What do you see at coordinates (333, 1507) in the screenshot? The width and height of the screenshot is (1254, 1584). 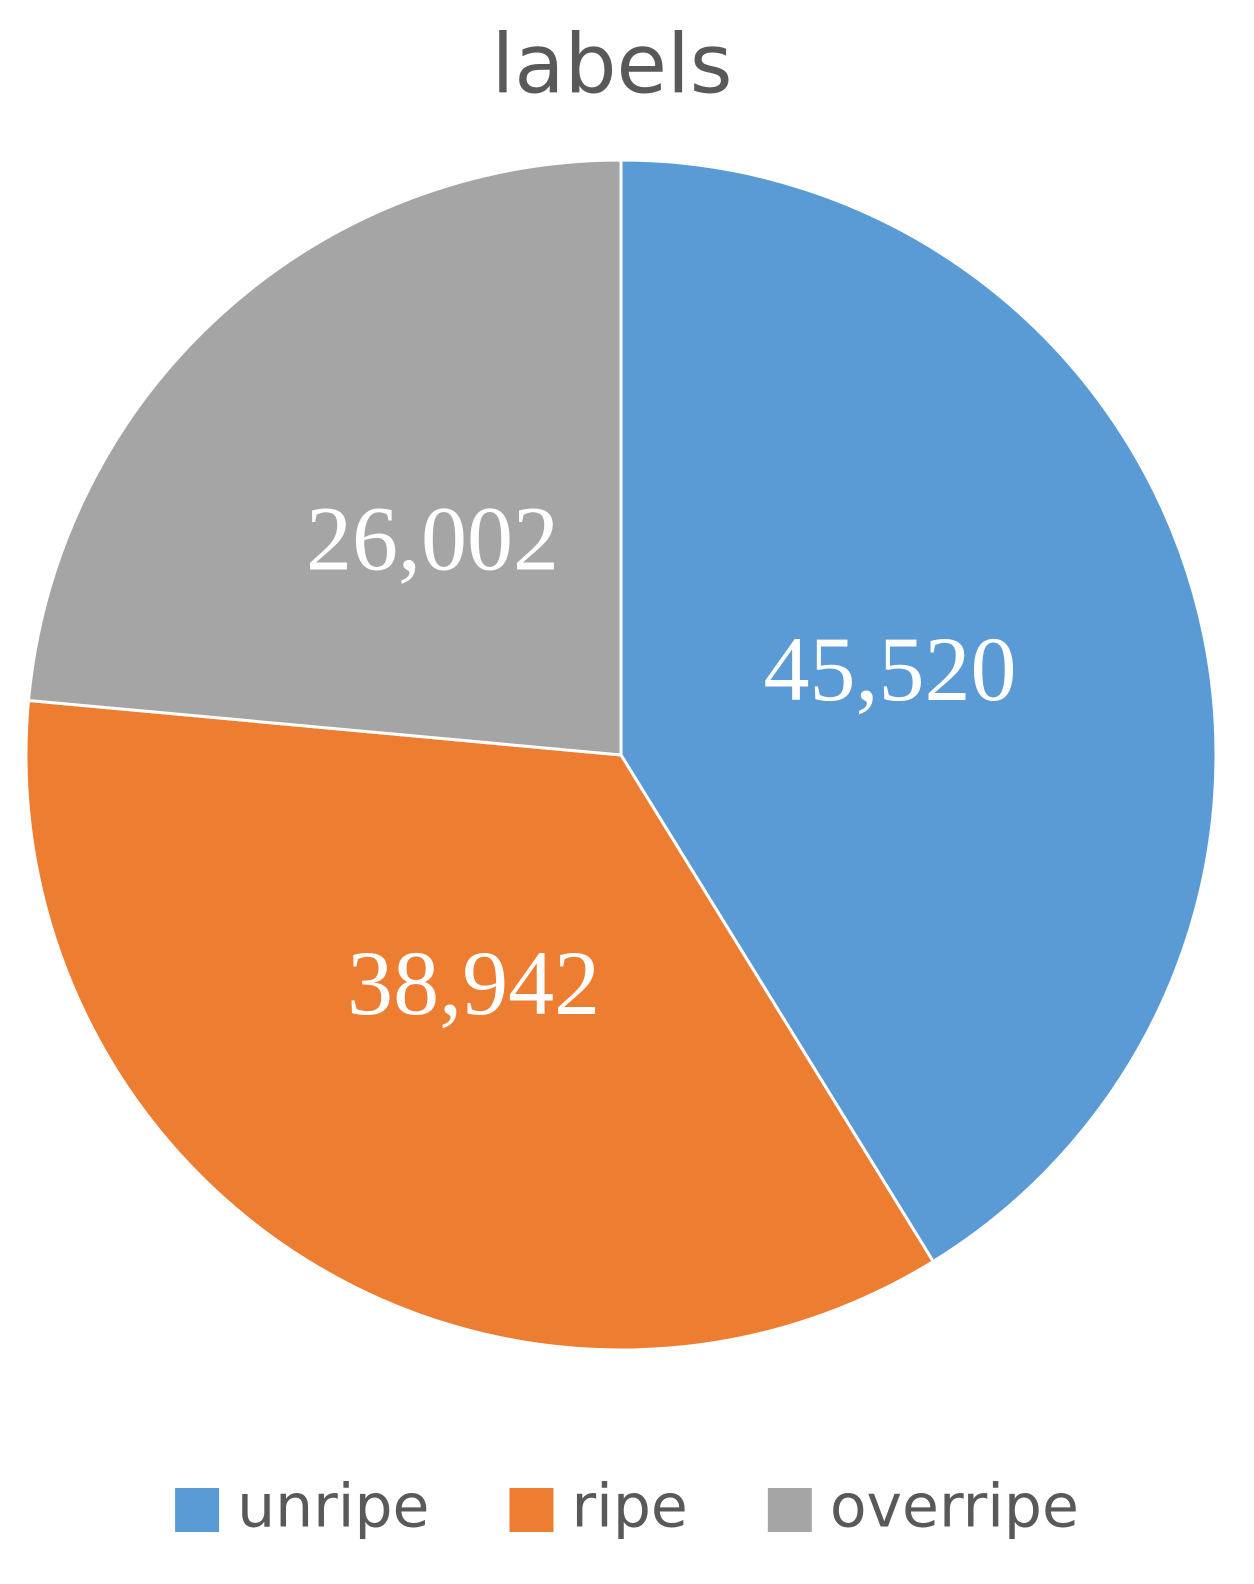 I see `legend-label: unripe` at bounding box center [333, 1507].